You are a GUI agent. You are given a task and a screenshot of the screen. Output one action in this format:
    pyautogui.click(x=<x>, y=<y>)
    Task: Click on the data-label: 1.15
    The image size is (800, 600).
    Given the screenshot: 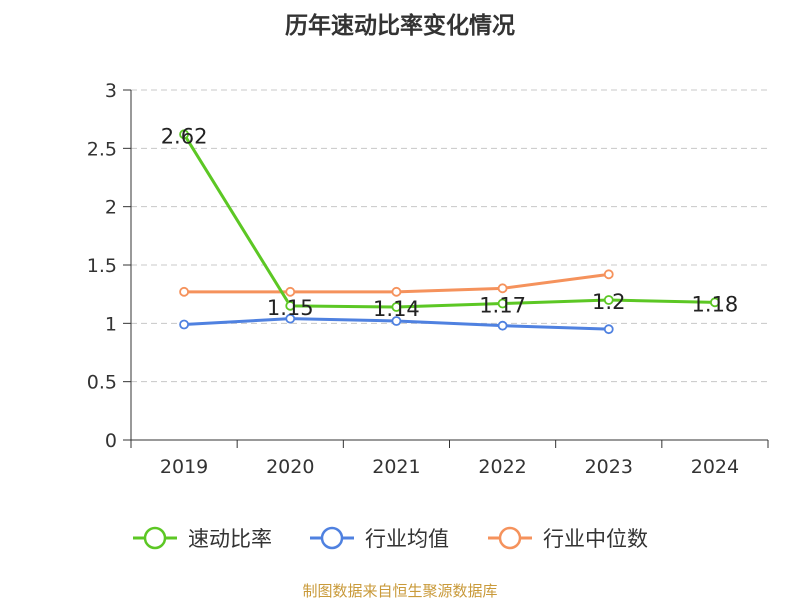 What is the action you would take?
    pyautogui.click(x=290, y=308)
    